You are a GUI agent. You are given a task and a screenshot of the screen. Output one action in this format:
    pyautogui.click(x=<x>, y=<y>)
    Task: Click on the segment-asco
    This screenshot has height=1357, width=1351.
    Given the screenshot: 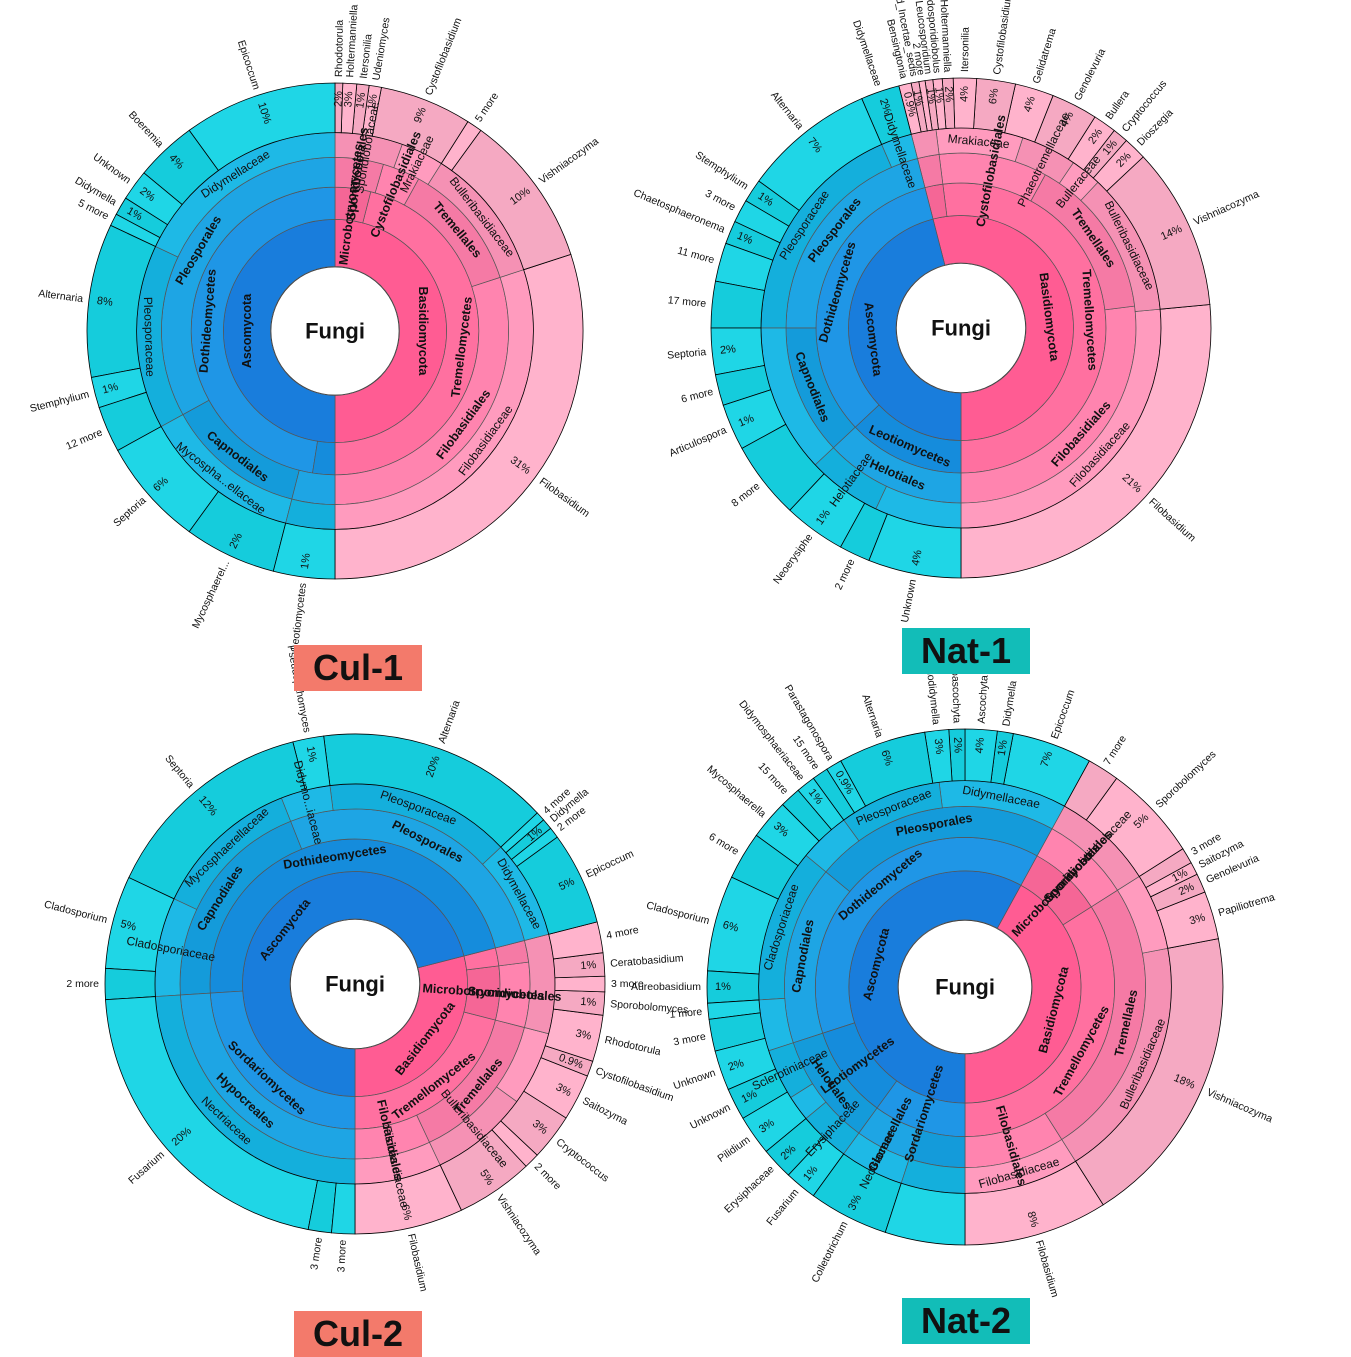 What is the action you would take?
    pyautogui.click(x=925, y=1214)
    